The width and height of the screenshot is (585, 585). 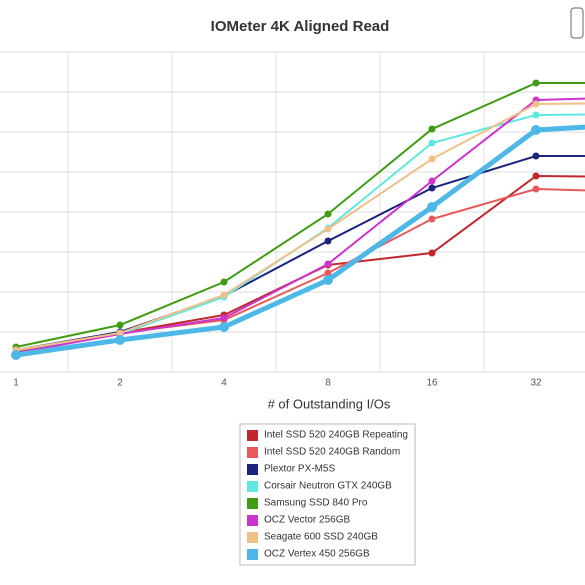 What do you see at coordinates (577, 23) in the screenshot?
I see `icon` at bounding box center [577, 23].